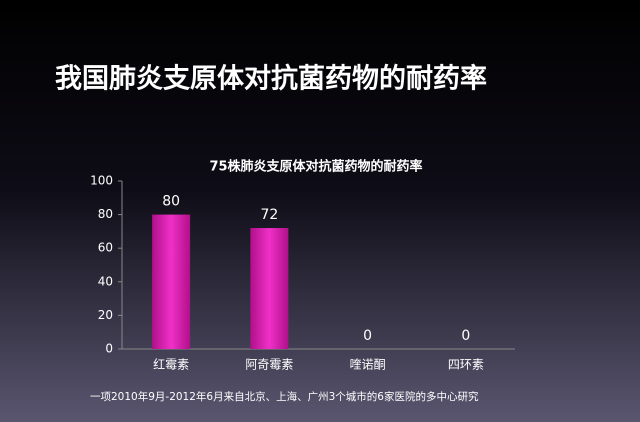  What do you see at coordinates (105, 281) in the screenshot?
I see `y-tick-label: 40` at bounding box center [105, 281].